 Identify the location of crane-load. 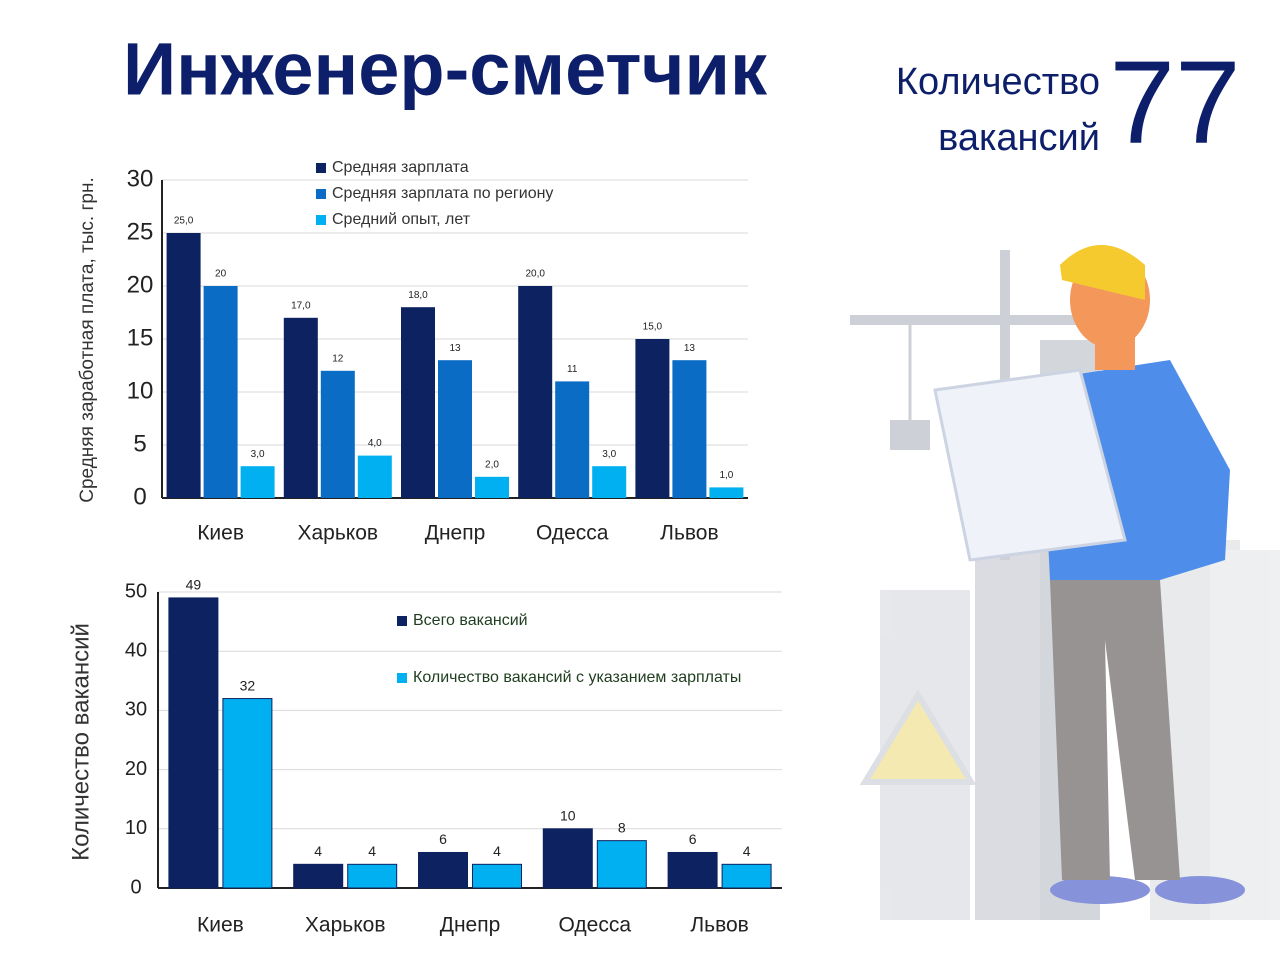
(910, 435).